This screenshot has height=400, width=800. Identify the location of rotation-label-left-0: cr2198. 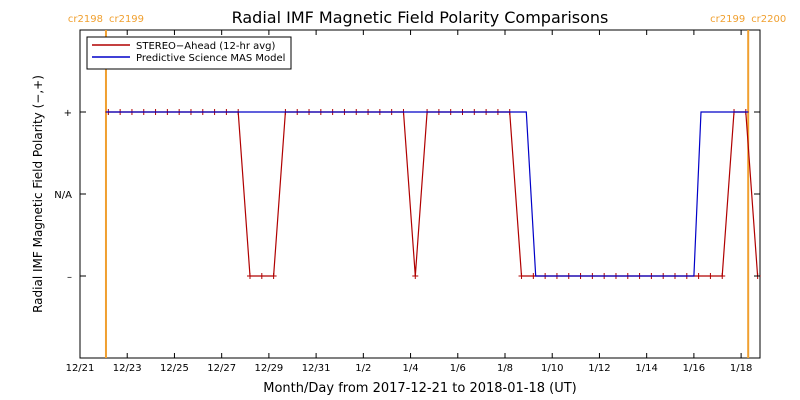
(85, 19).